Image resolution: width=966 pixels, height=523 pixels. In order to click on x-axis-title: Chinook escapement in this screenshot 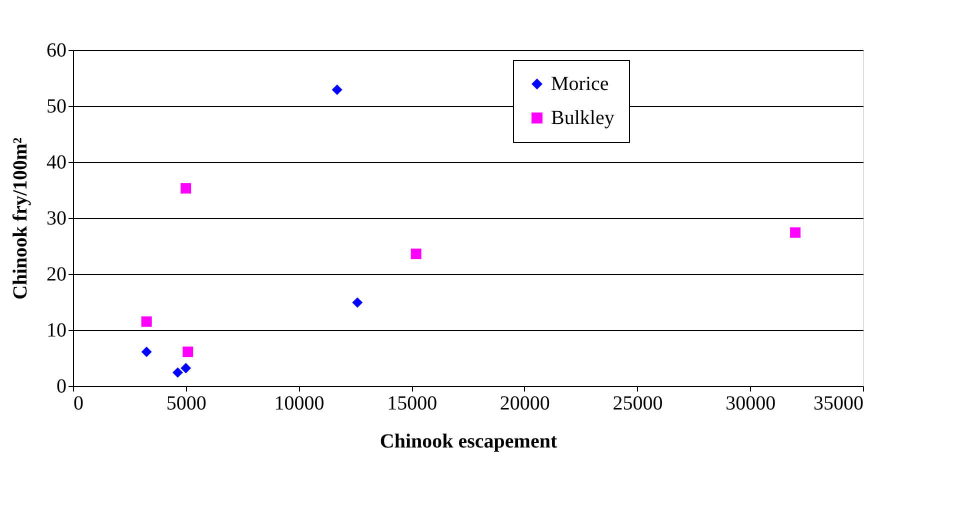, I will do `click(469, 441)`.